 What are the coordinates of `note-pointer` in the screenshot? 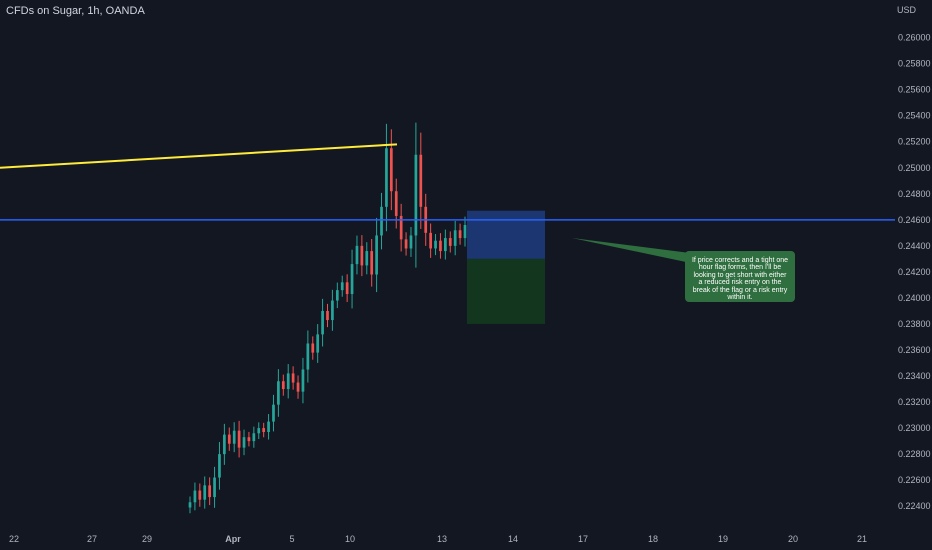 It's located at (631, 250).